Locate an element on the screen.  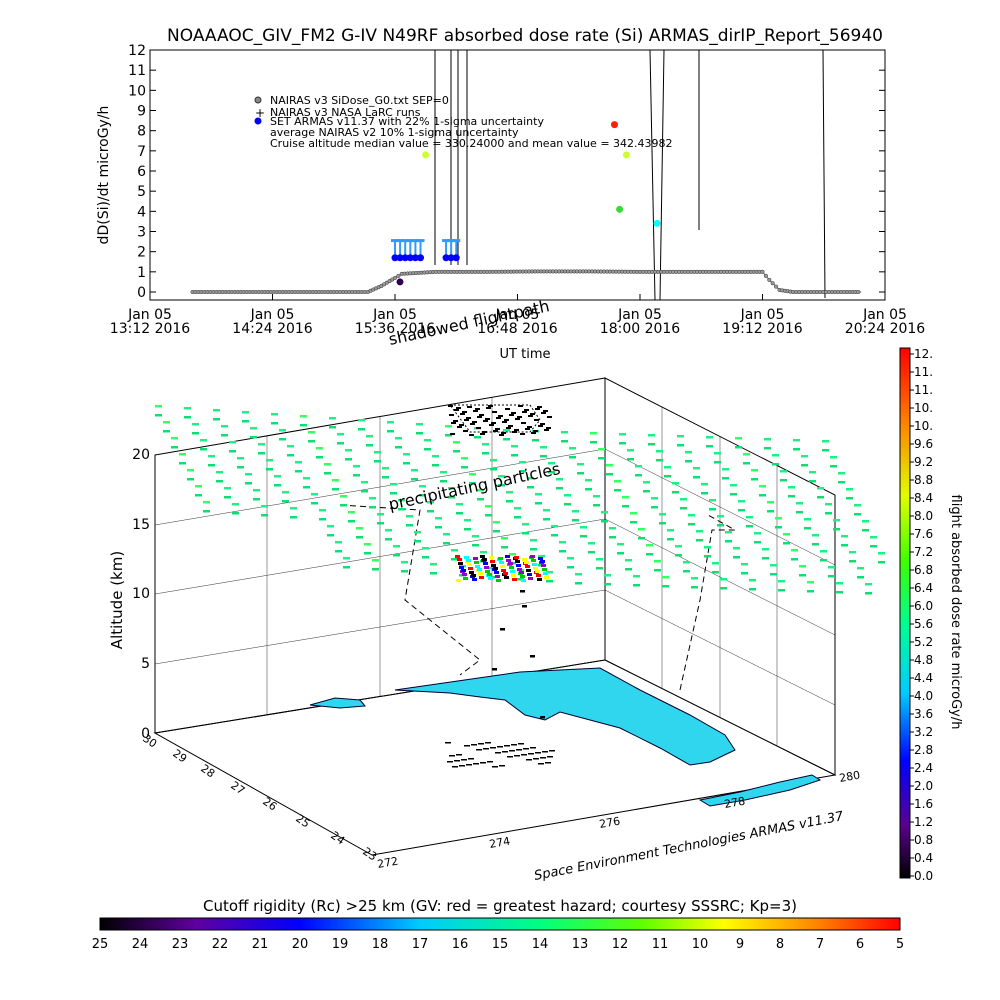
descent-marker is located at coordinates (494, 669).